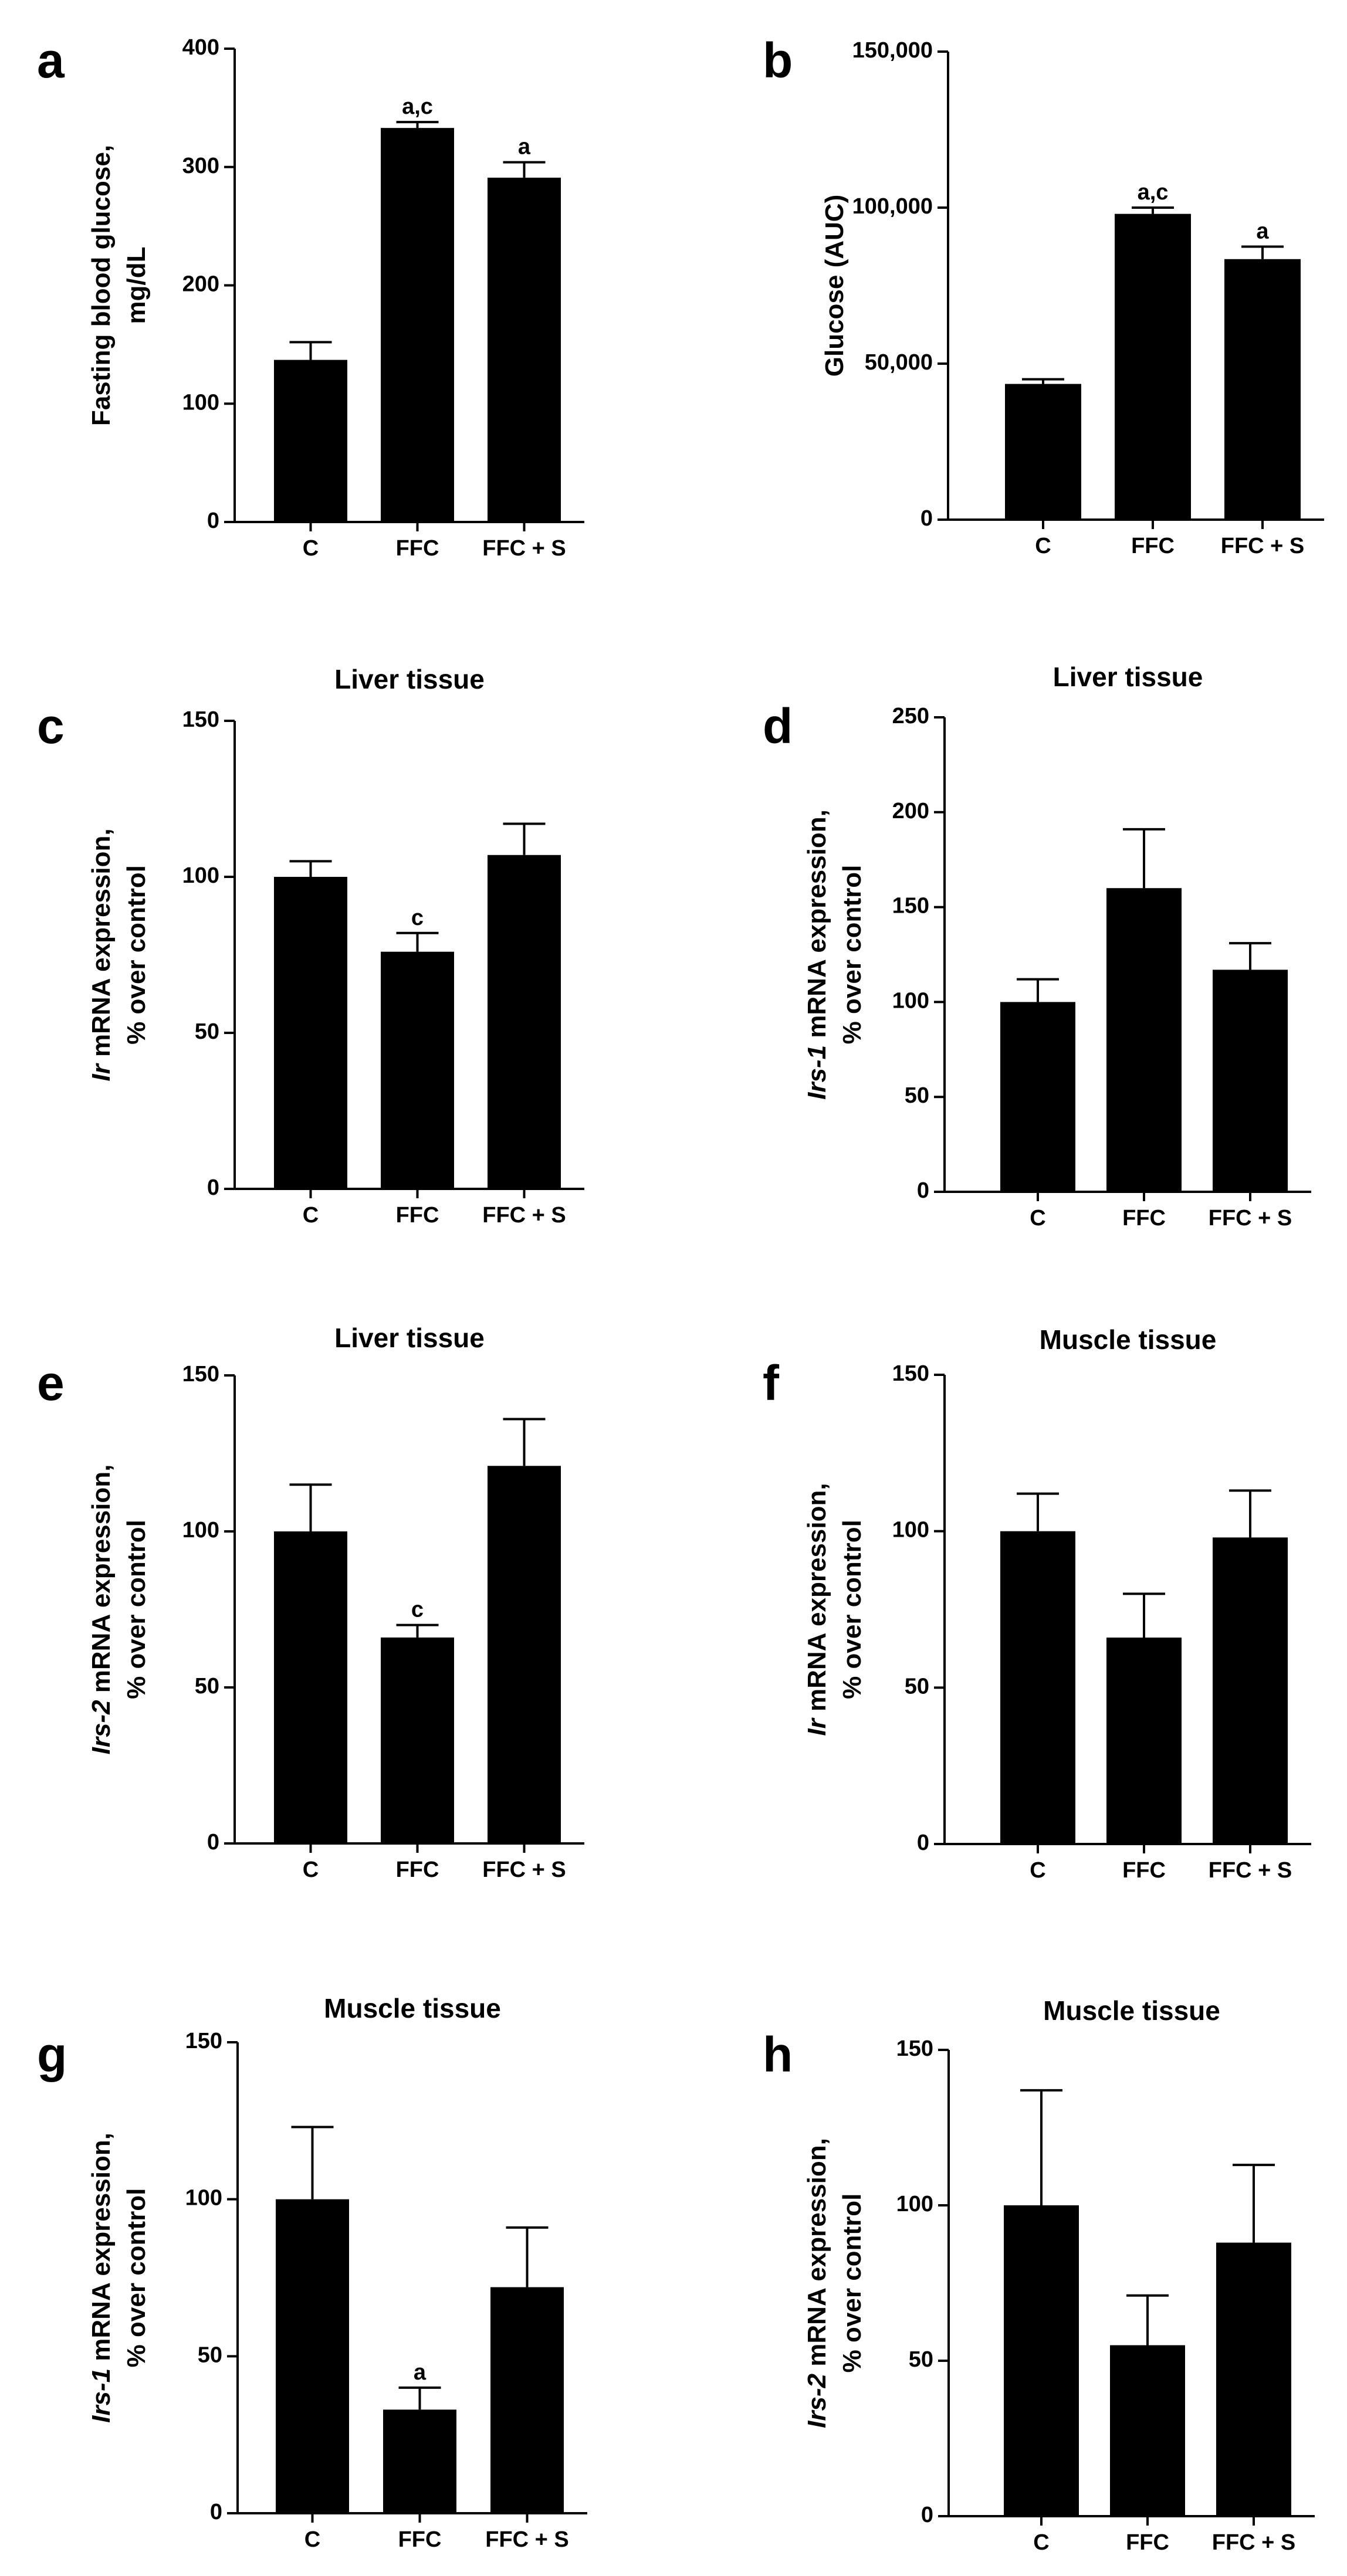  What do you see at coordinates (1153, 546) in the screenshot?
I see `x-tick-label-b-1: FFC` at bounding box center [1153, 546].